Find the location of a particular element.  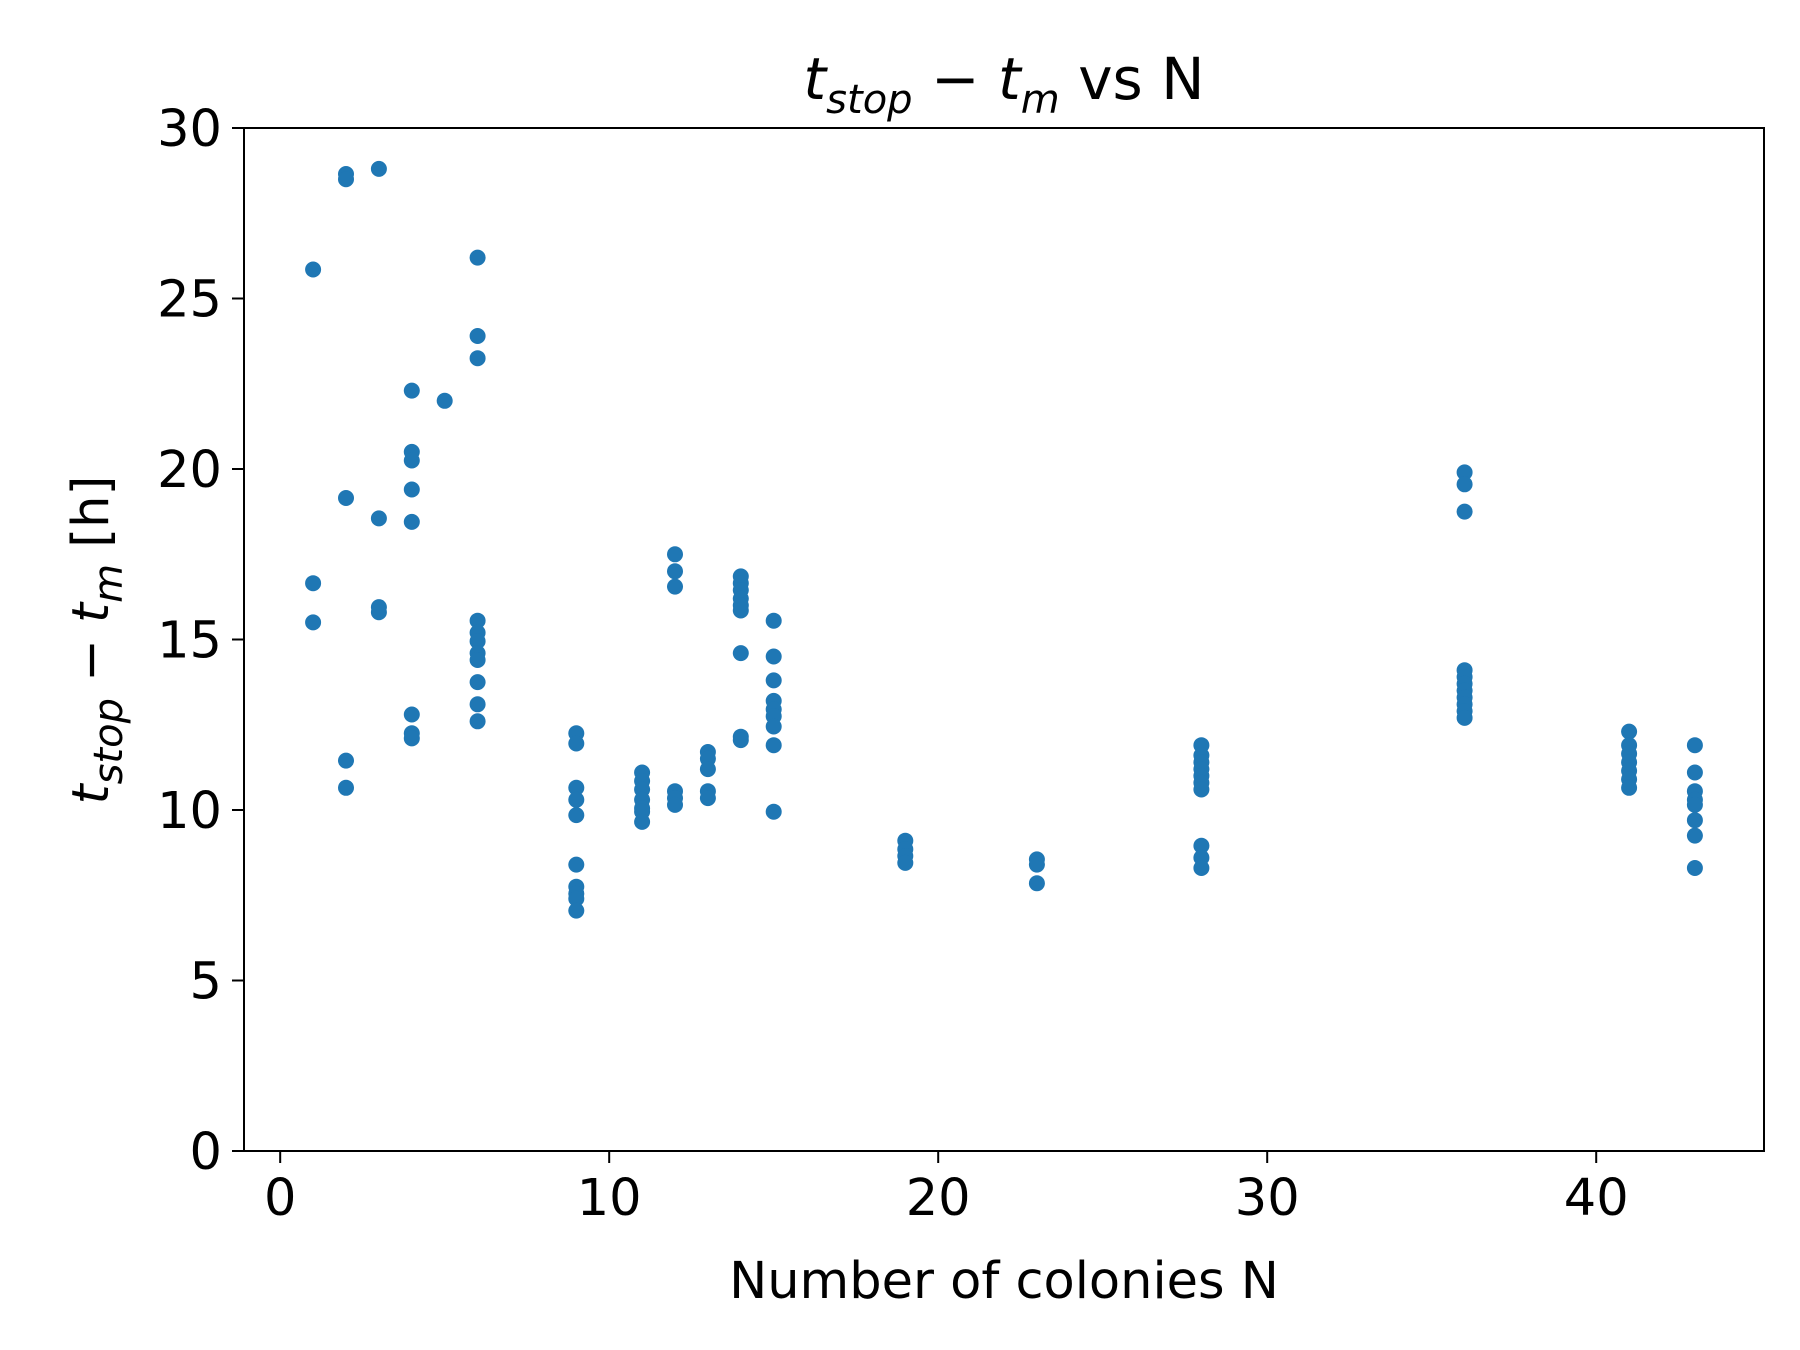

x-tick-label: 0 is located at coordinates (280, 1198).